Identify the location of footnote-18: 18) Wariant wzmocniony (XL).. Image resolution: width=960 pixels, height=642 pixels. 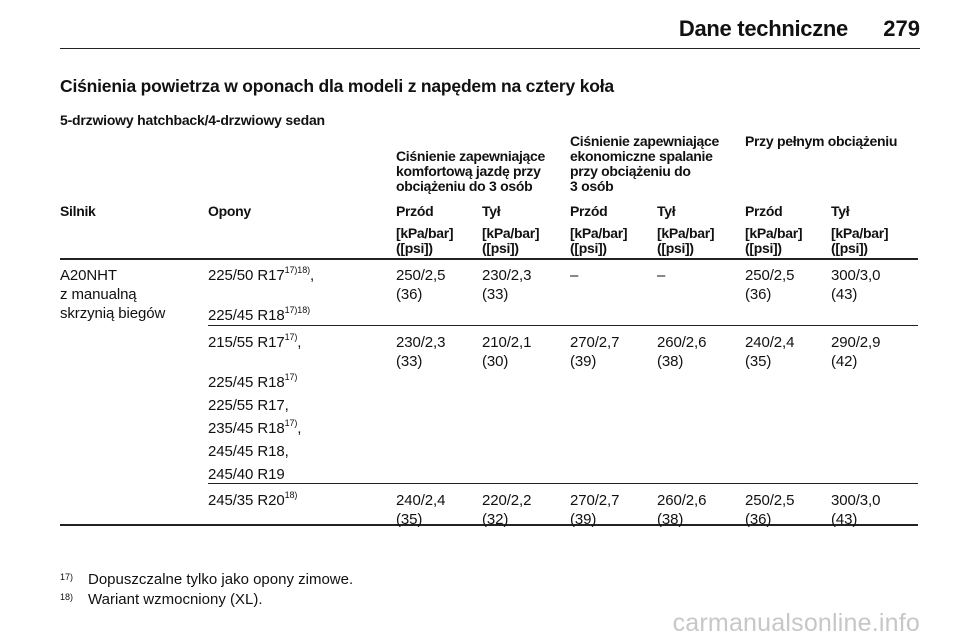
(161, 599).